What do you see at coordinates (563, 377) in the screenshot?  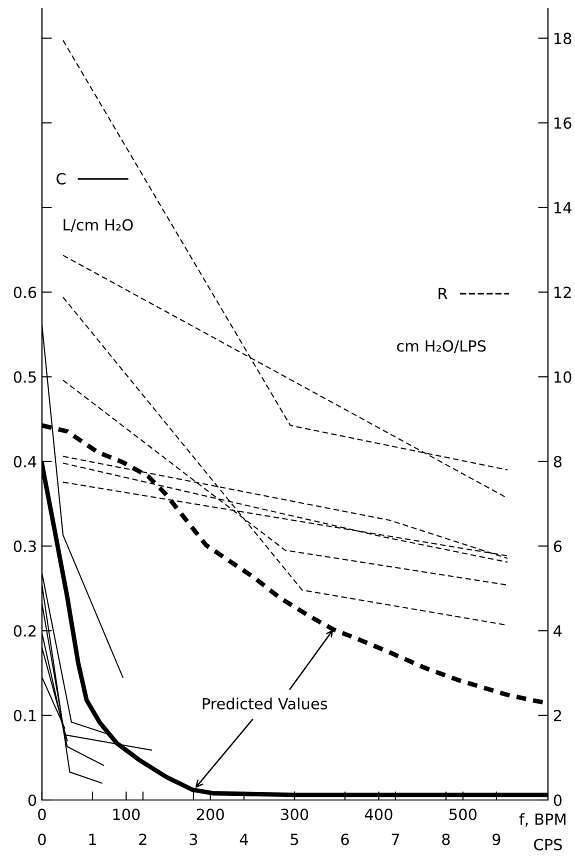 I see `y2-tick-label: 10` at bounding box center [563, 377].